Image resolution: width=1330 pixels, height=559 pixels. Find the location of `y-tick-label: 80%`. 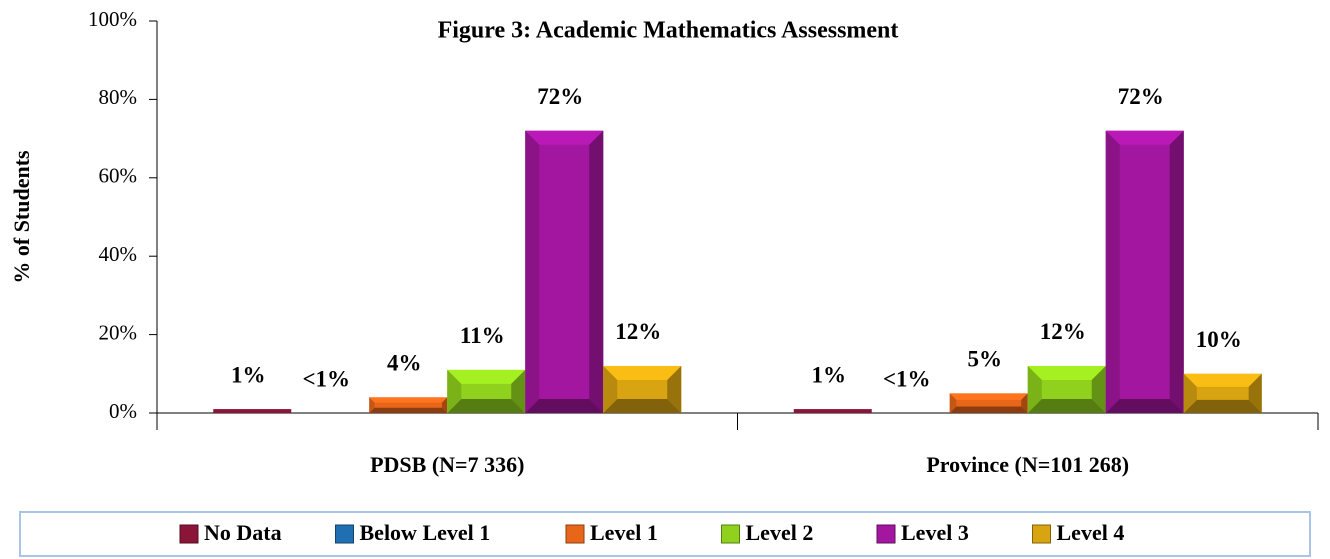

y-tick-label: 80% is located at coordinates (118, 97).